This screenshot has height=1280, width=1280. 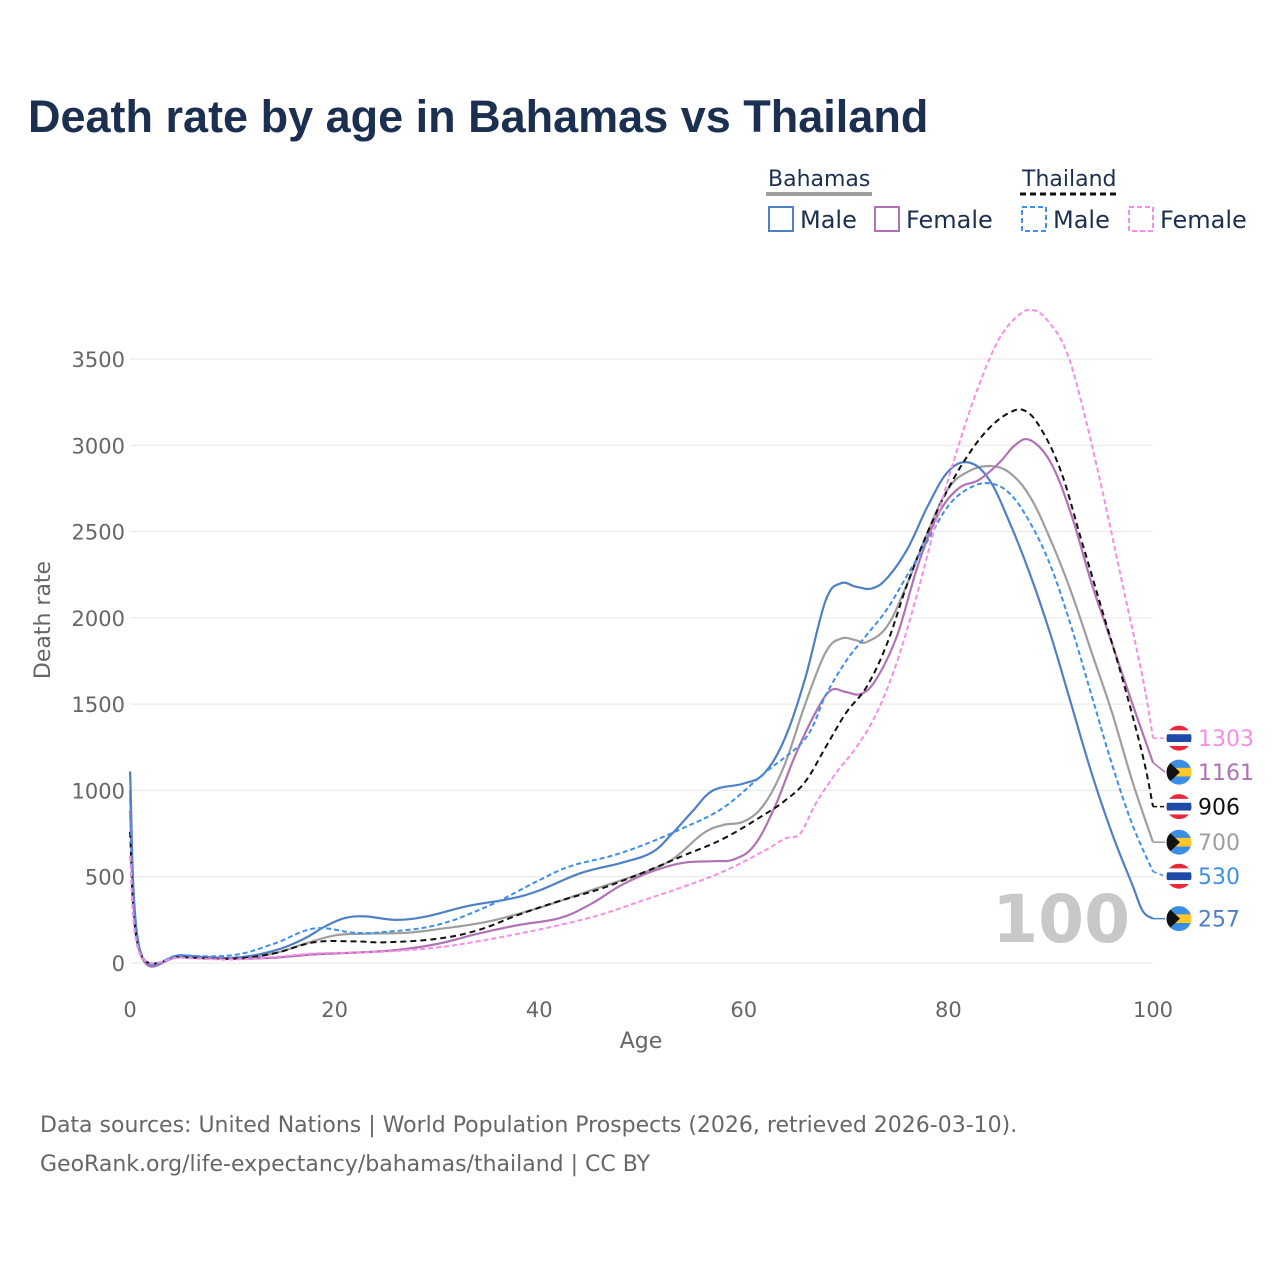 I want to click on legend-group-bahamas: Bahamas, so click(x=819, y=179).